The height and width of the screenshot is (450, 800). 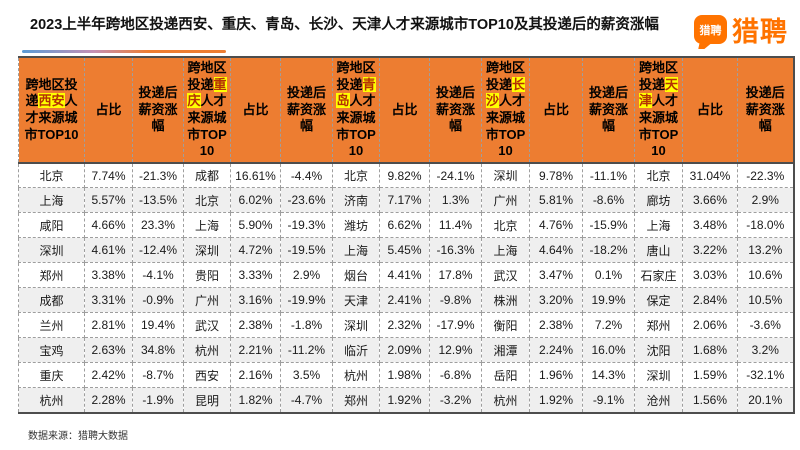 I want to click on source-city-cell: 武汉, so click(x=207, y=325).